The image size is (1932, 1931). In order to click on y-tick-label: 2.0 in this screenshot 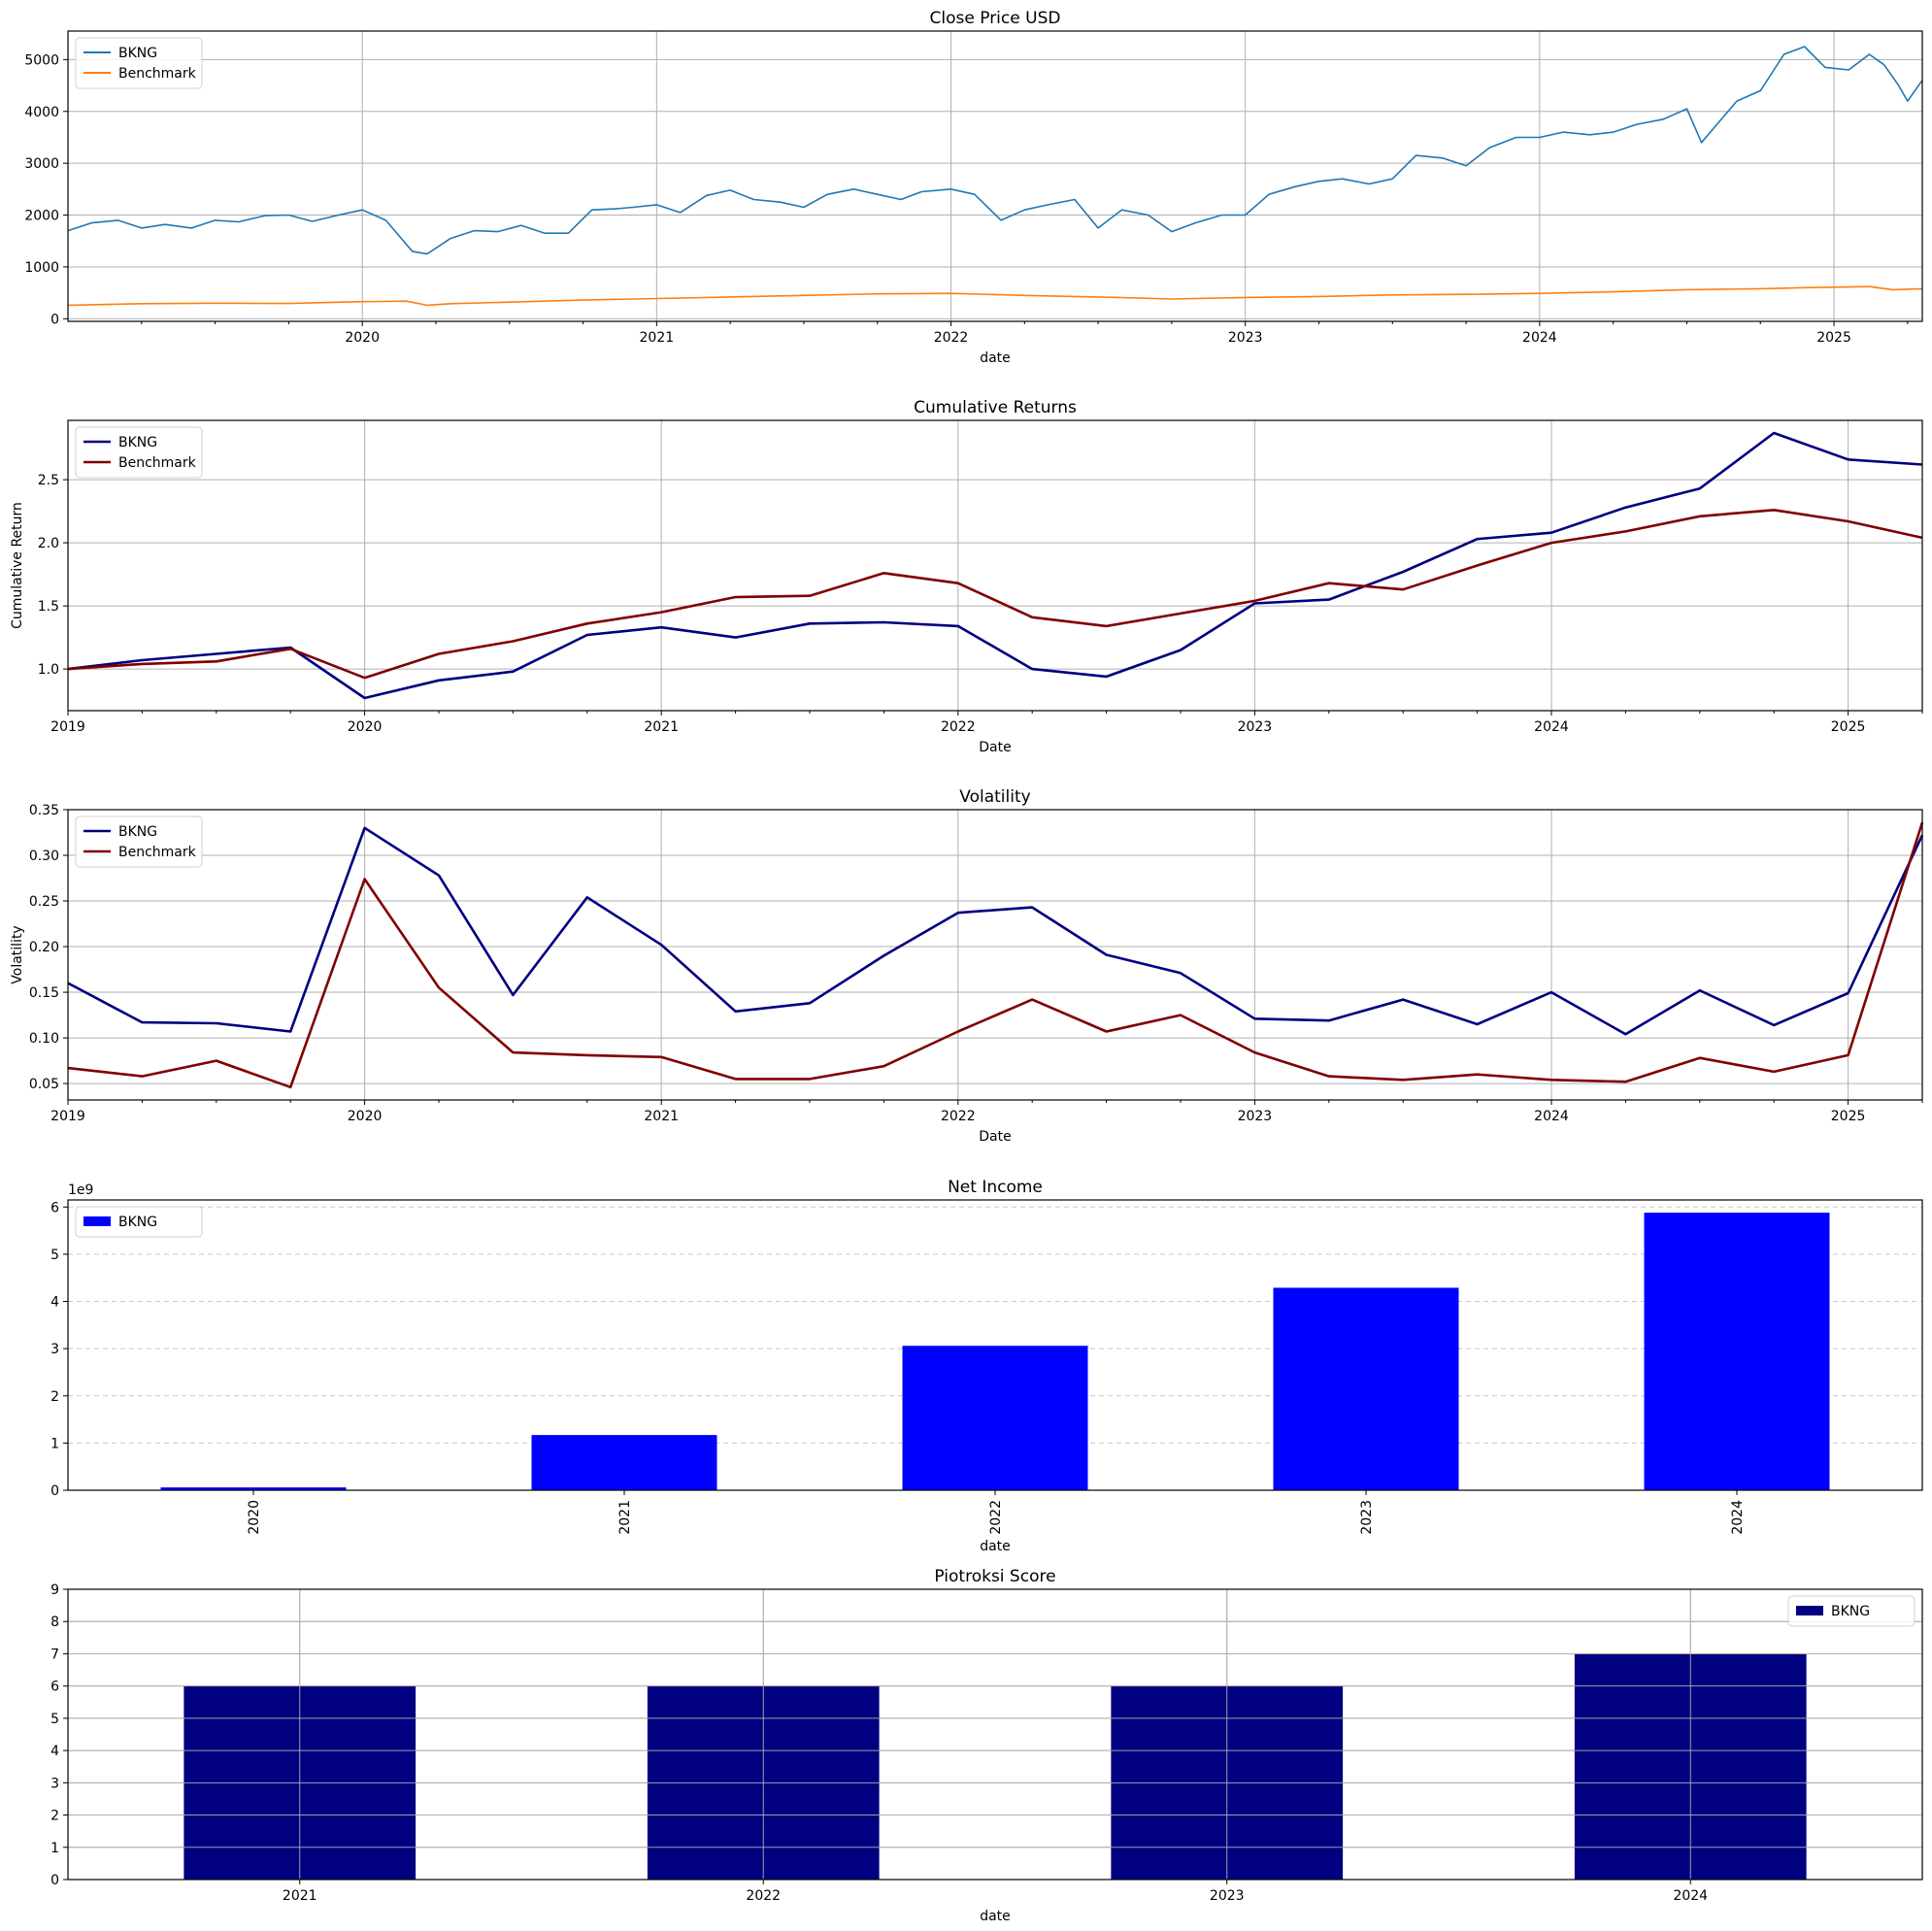, I will do `click(49, 543)`.